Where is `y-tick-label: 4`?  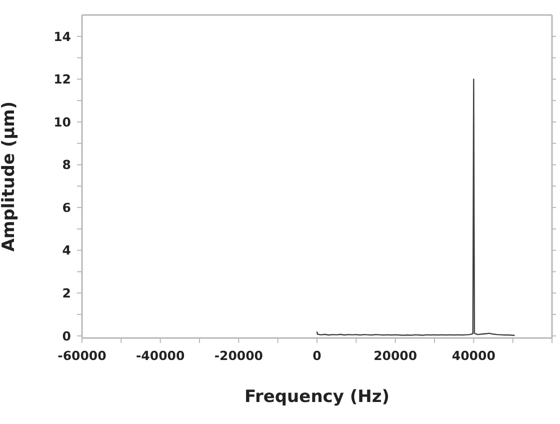
y-tick-label: 4 is located at coordinates (67, 250).